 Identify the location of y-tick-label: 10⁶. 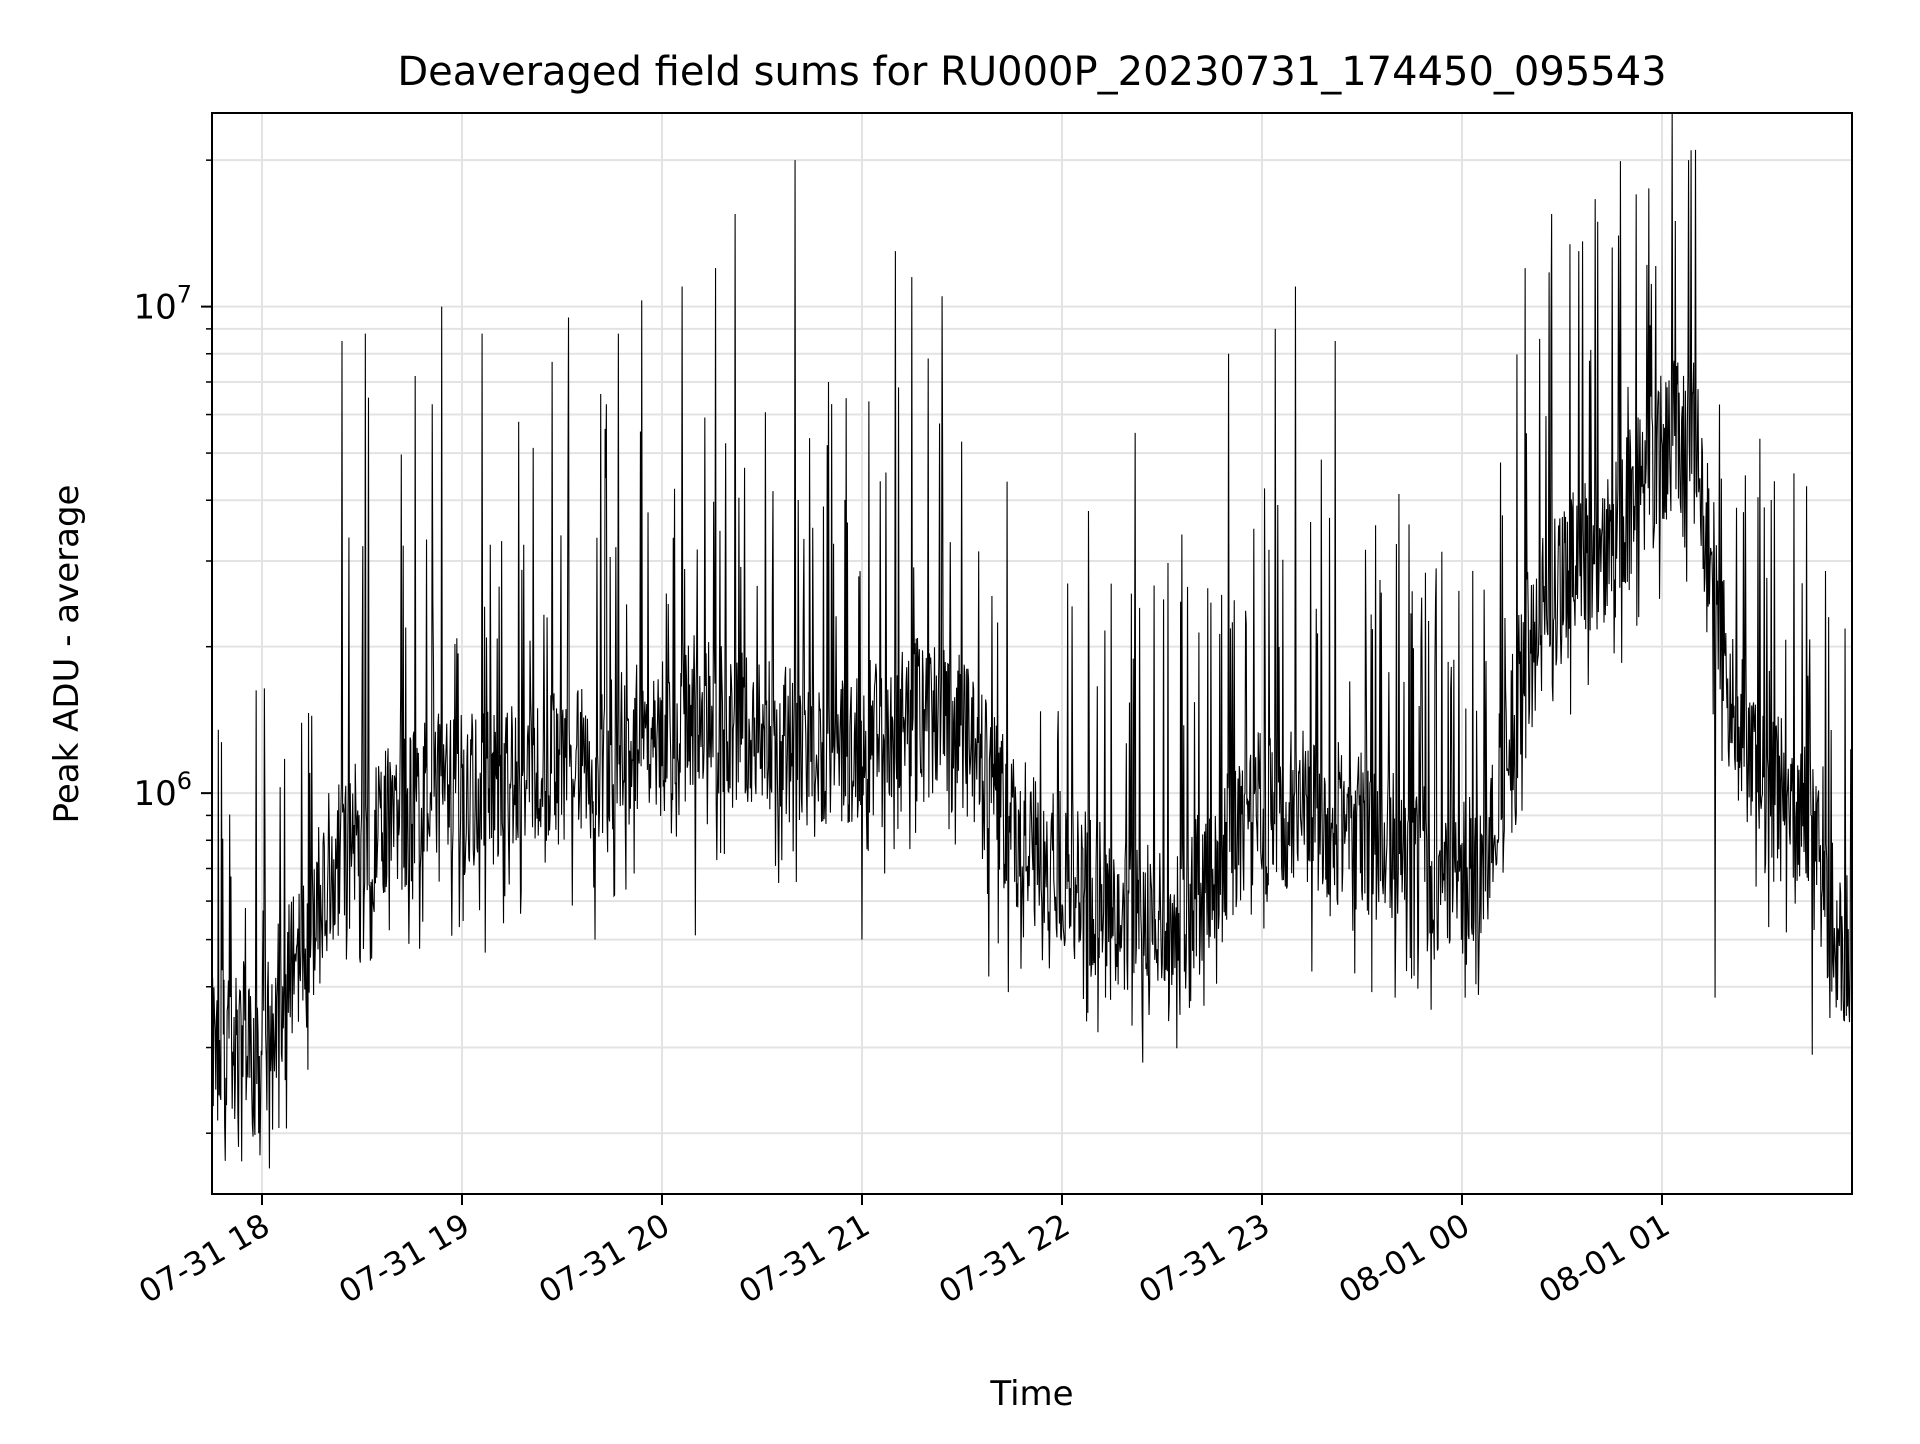
(162, 790).